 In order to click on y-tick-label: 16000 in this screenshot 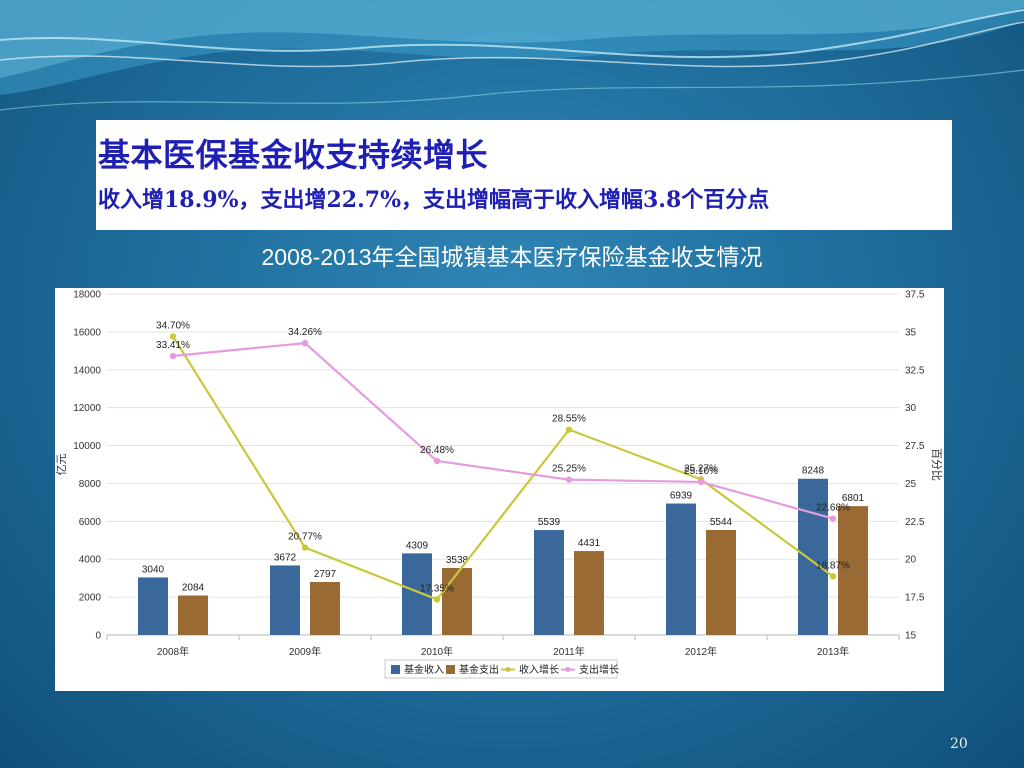, I will do `click(87, 332)`.